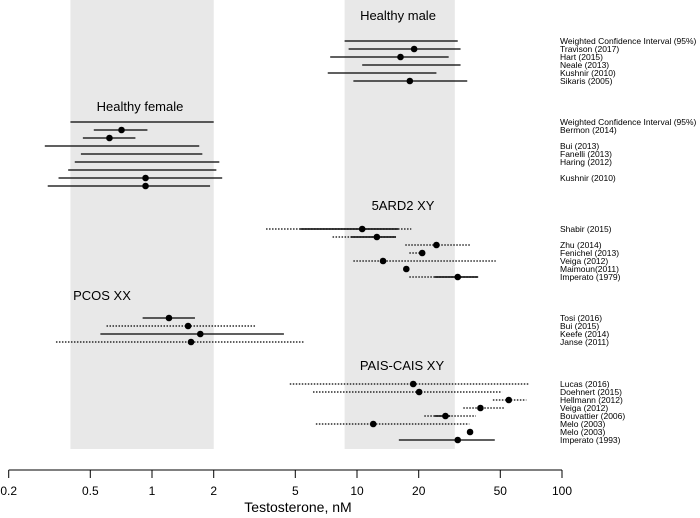 Image resolution: width=700 pixels, height=518 pixels. What do you see at coordinates (586, 229) in the screenshot?
I see `study-label: Shabir (2015)` at bounding box center [586, 229].